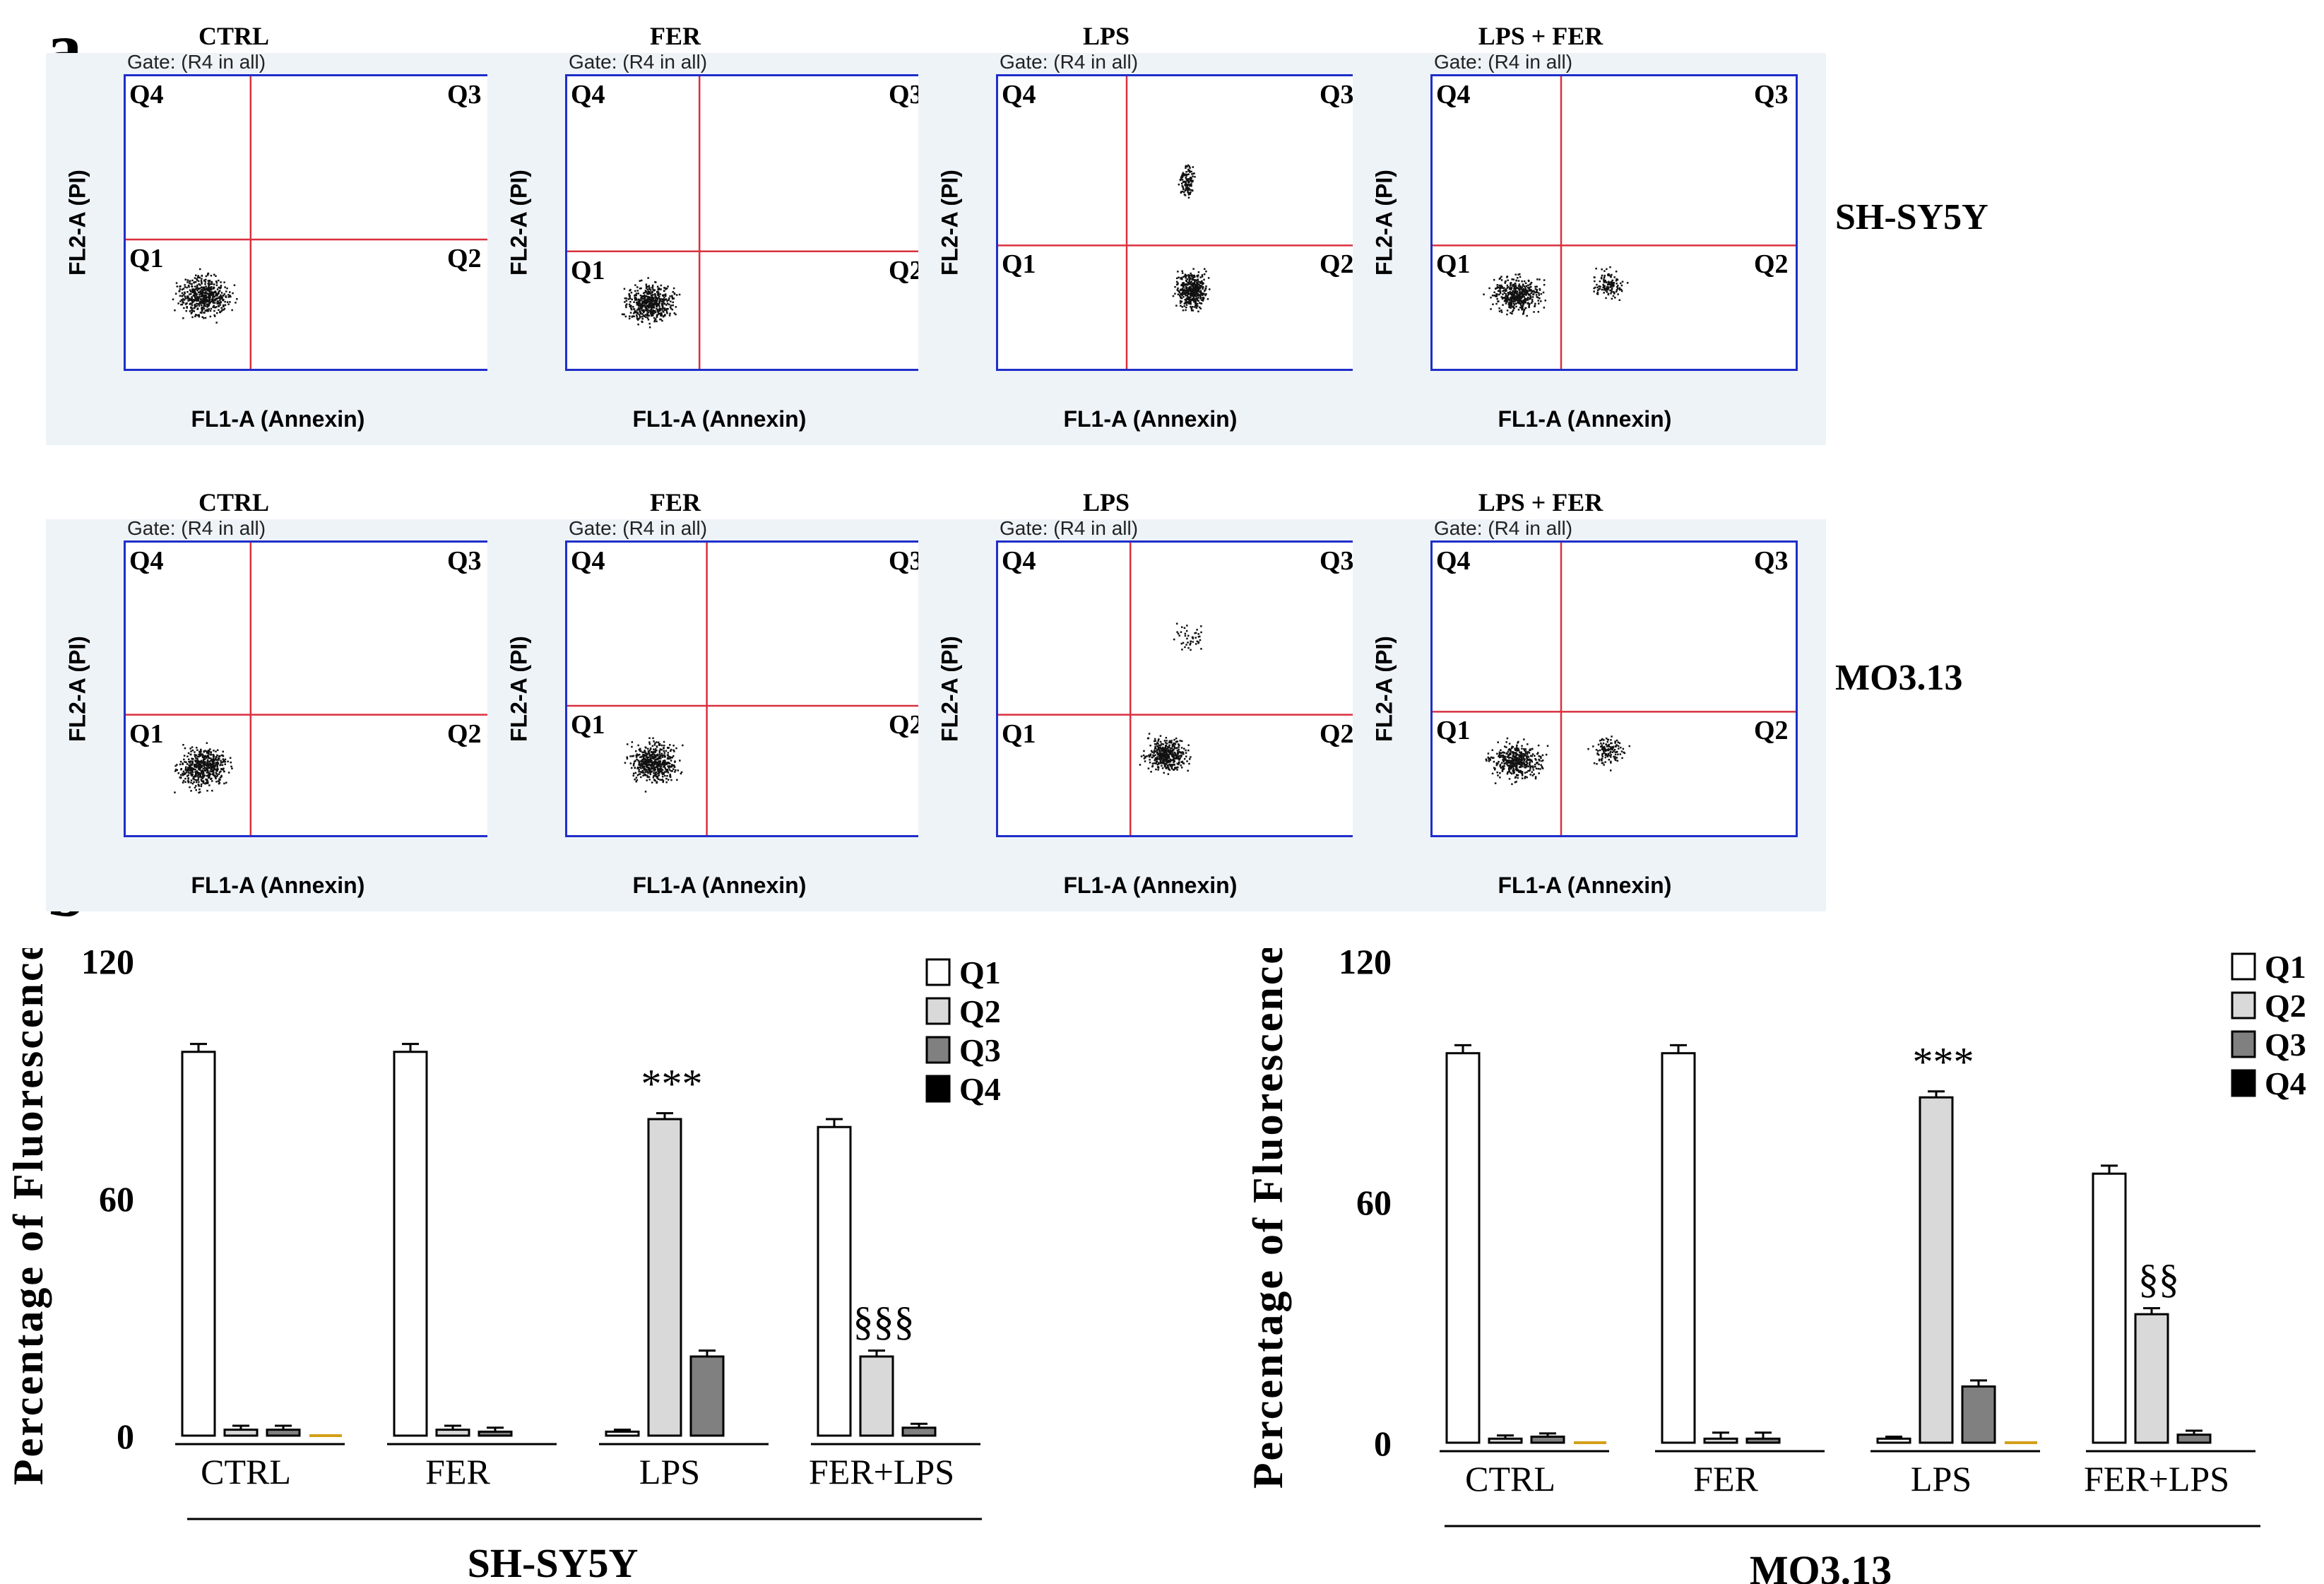 The image size is (2324, 1584). I want to click on category-label-lps: LPS, so click(669, 1471).